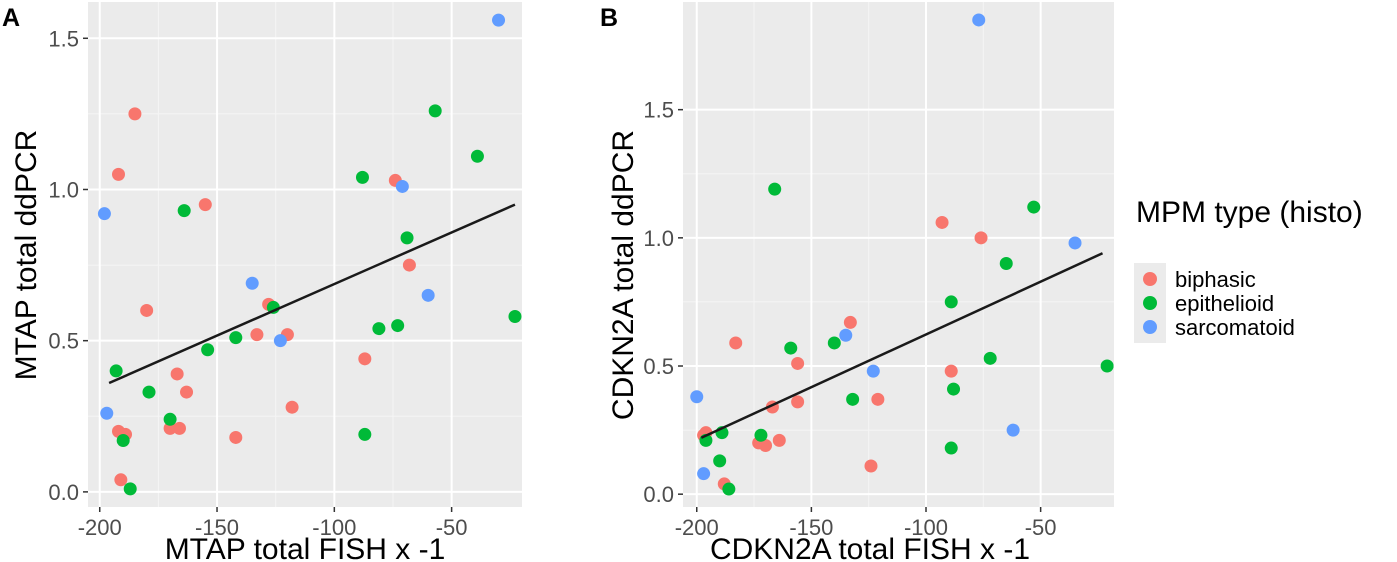  What do you see at coordinates (1249, 212) in the screenshot?
I see `legend-title: MPM type (histo)` at bounding box center [1249, 212].